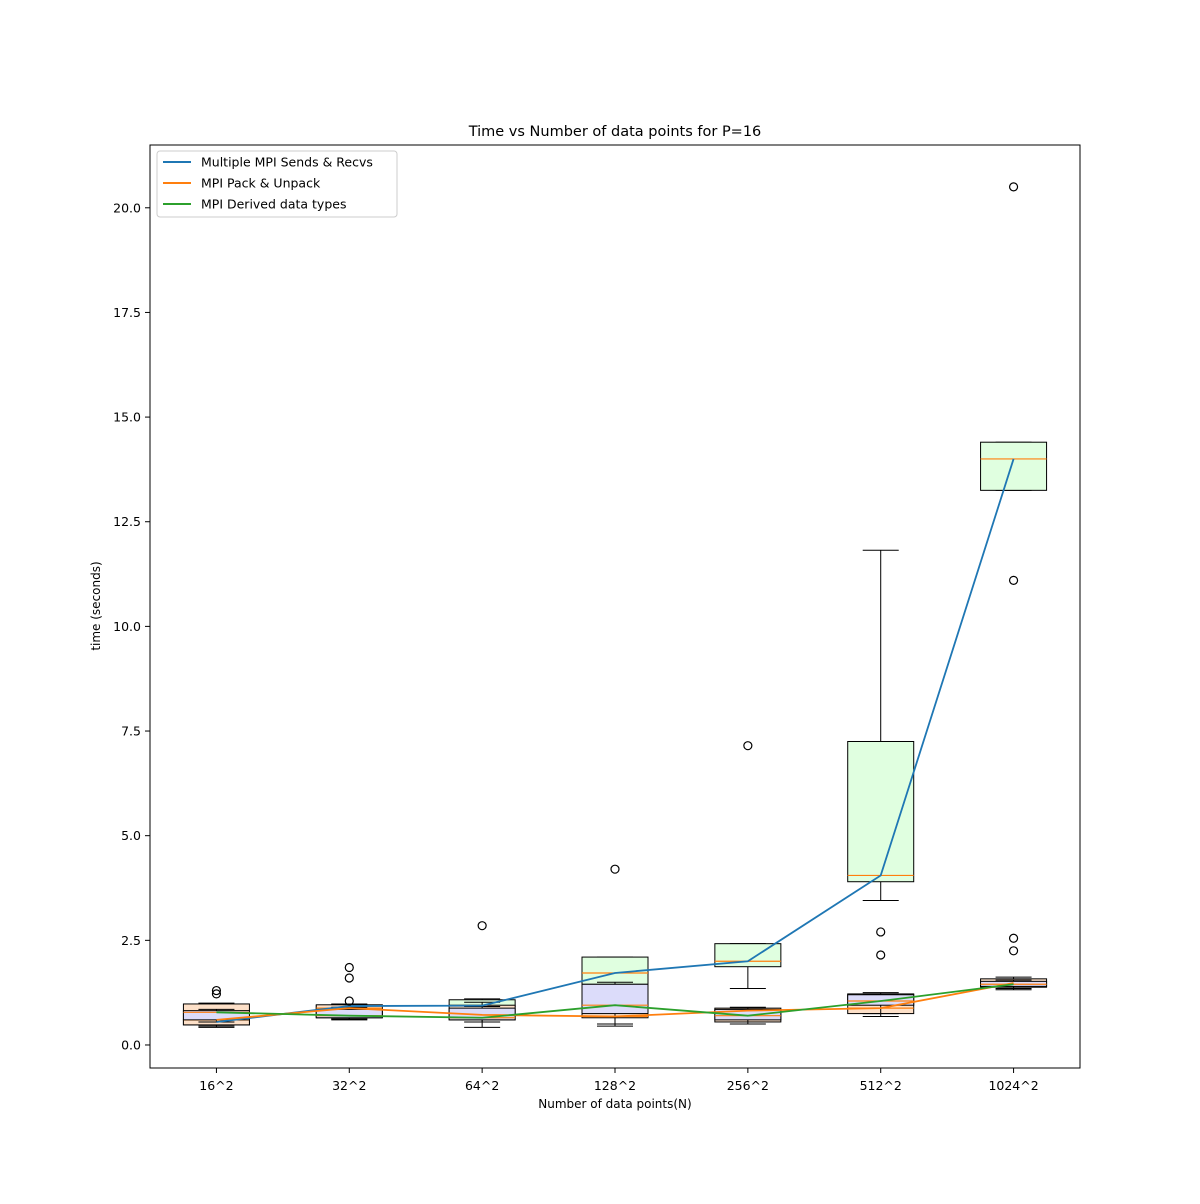 This screenshot has width=1200, height=1204. What do you see at coordinates (131, 731) in the screenshot?
I see `y-tick-label: 7.5` at bounding box center [131, 731].